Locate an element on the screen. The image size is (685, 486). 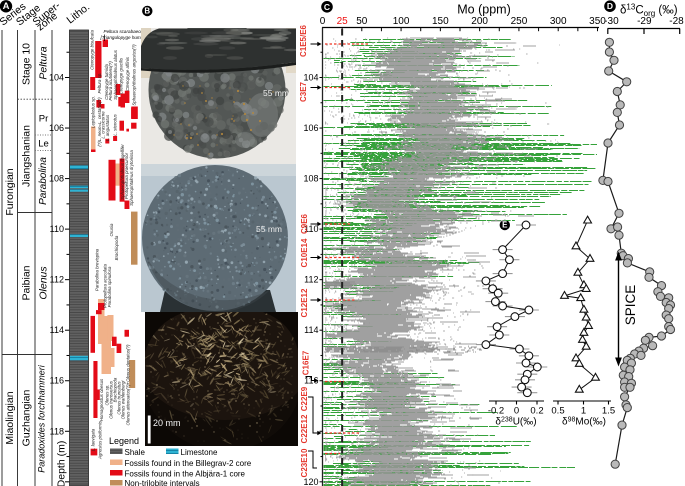
svg-text: Miaolingian is located at coordinates (10, 417).